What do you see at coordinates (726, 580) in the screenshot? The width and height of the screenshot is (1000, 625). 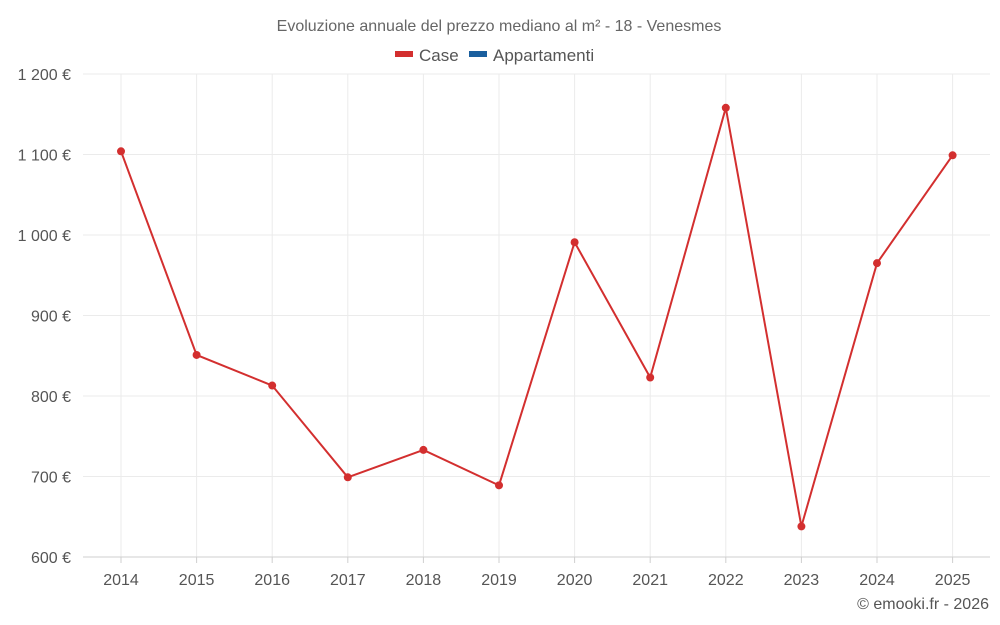 I see `x-tick-label: 2022` at bounding box center [726, 580].